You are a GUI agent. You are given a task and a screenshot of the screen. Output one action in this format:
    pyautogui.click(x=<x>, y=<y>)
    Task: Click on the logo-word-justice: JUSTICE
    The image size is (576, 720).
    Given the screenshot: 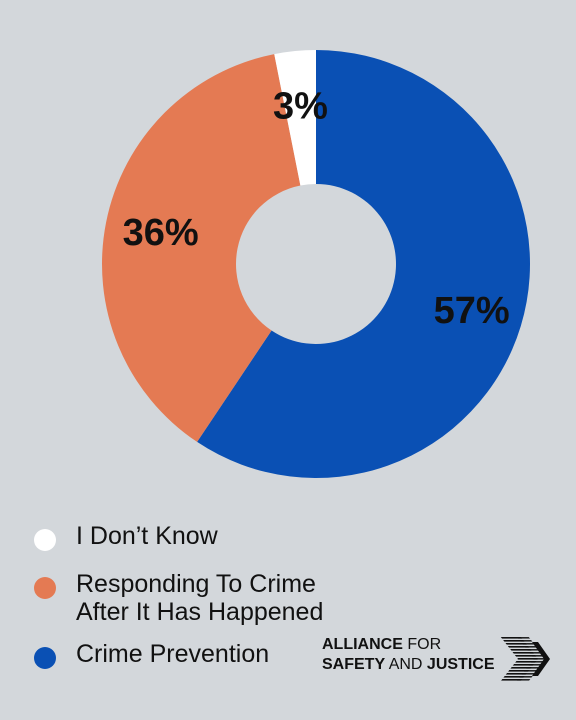 What is the action you would take?
    pyautogui.click(x=460, y=664)
    